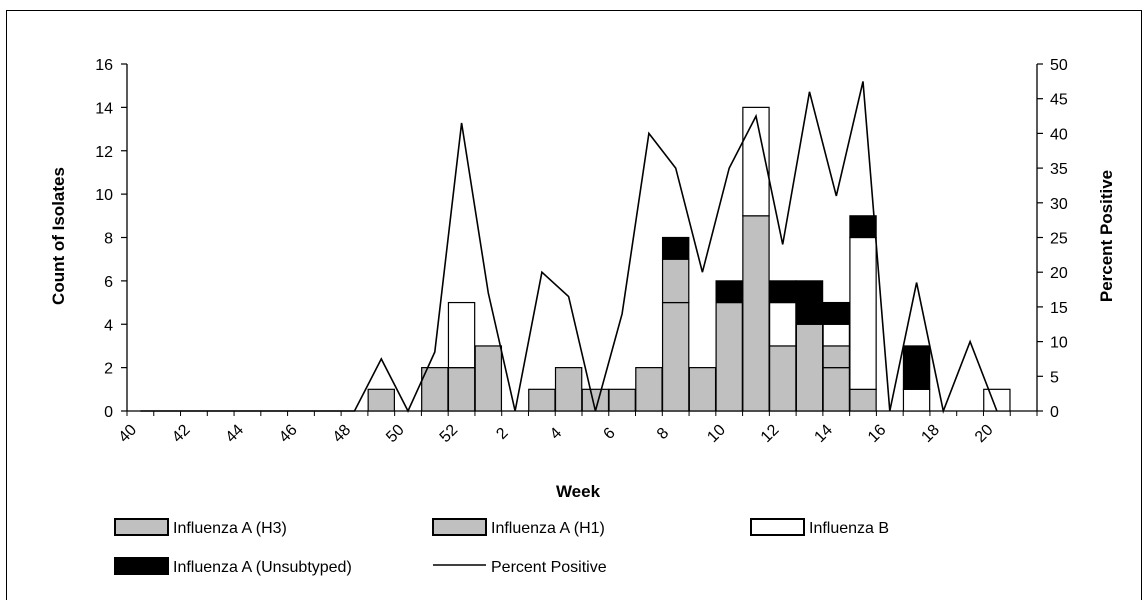 The height and width of the screenshot is (600, 1146). What do you see at coordinates (108, 325) in the screenshot?
I see `y-tick-label: 4` at bounding box center [108, 325].